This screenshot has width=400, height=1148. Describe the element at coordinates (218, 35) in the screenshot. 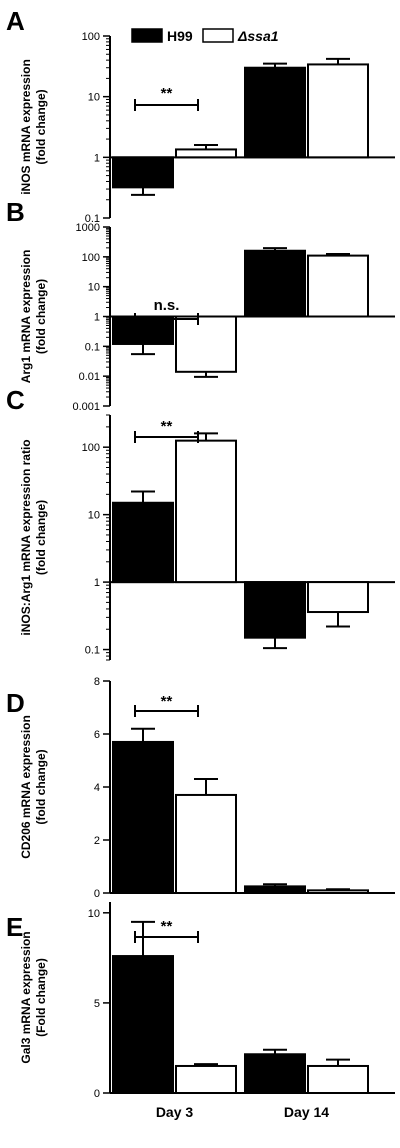

I see `legend-swatch-dssa1` at that location.